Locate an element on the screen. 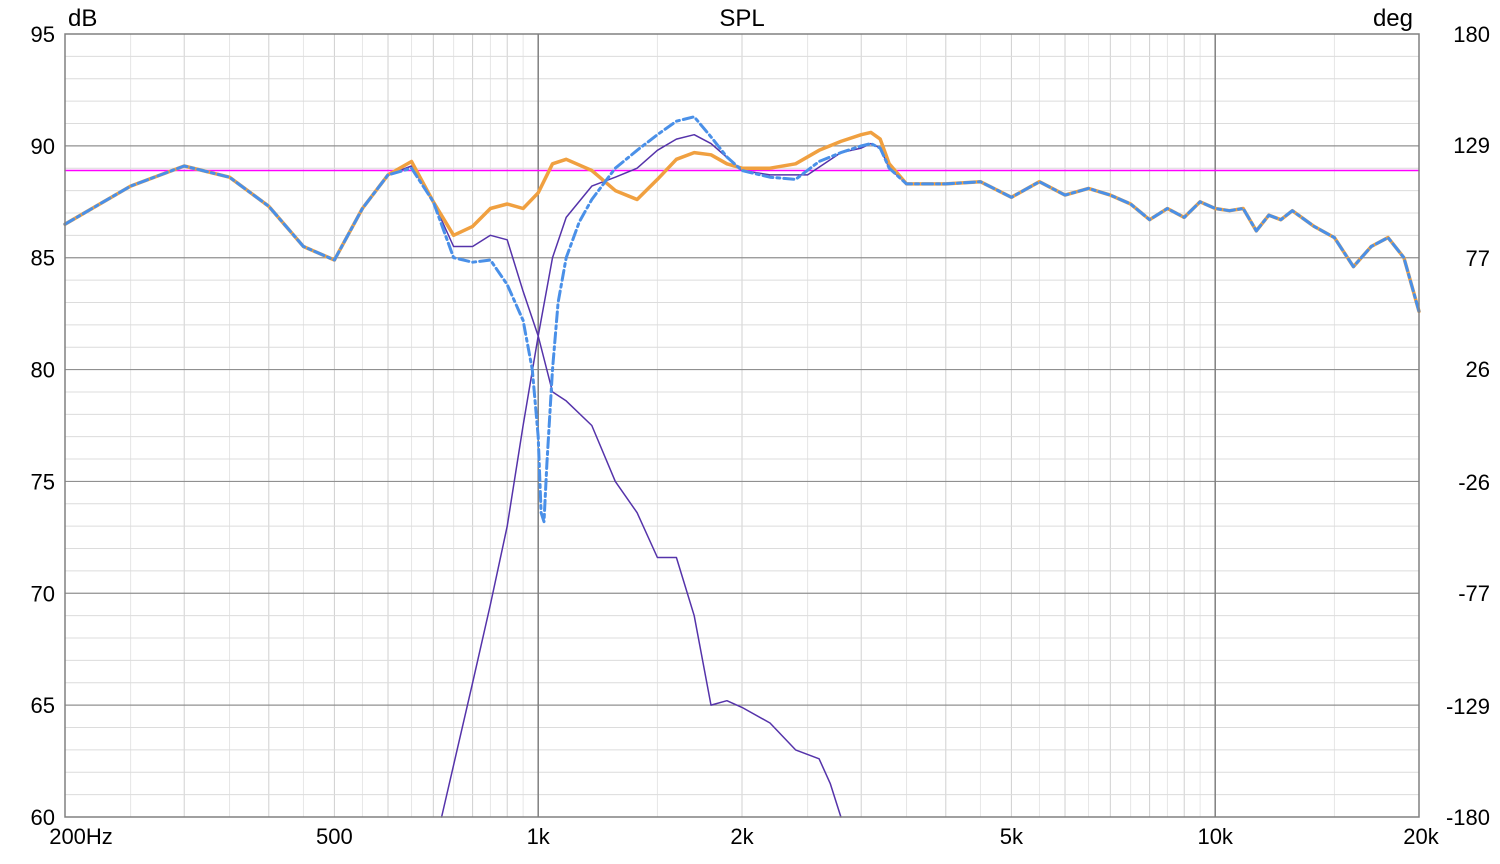  y-tick-label: 95 is located at coordinates (43, 34).